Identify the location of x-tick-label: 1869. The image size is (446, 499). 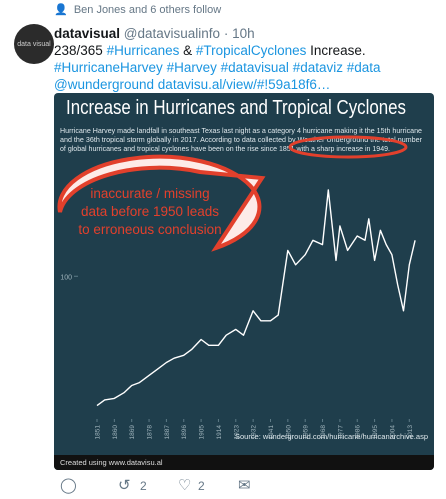
(132, 432).